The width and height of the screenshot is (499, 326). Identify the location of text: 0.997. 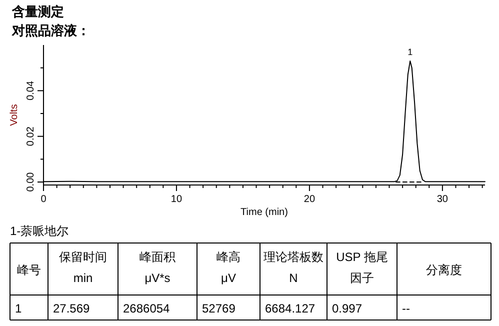
(347, 309).